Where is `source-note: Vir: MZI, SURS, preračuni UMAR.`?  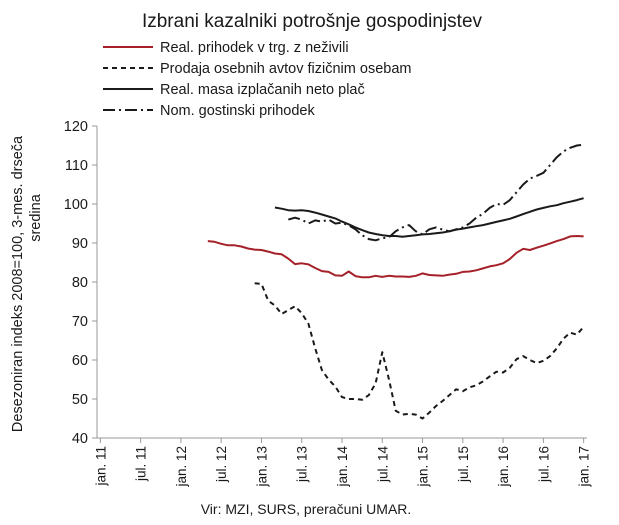 source-note: Vir: MZI, SURS, preračuni UMAR. is located at coordinates (306, 509).